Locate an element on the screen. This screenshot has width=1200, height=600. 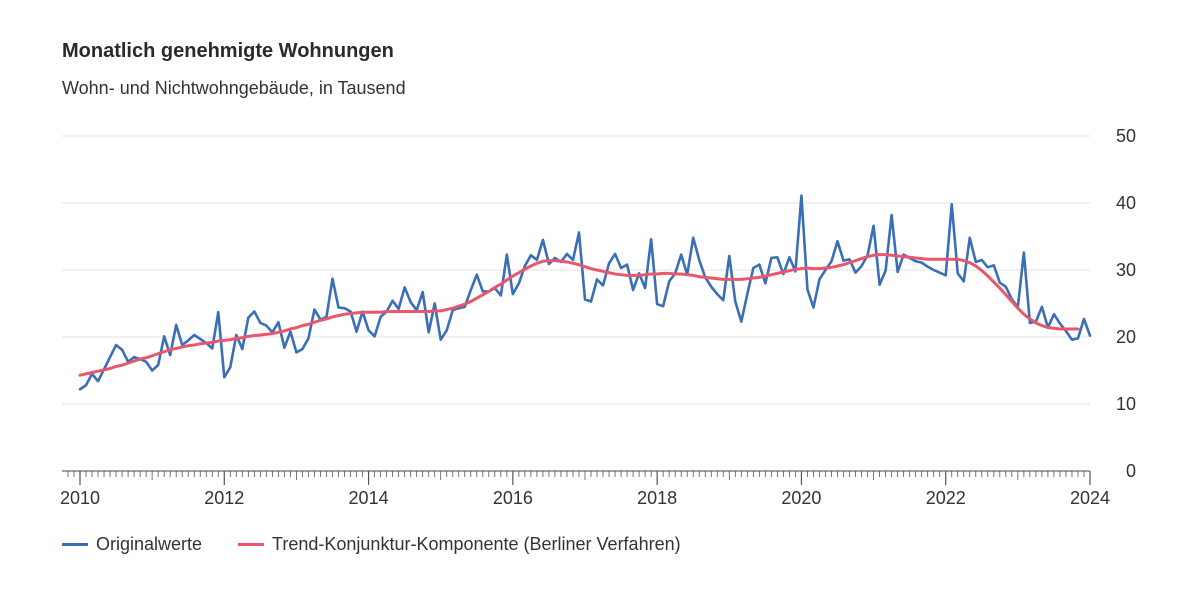
chart-subtitle: Wohn- und Nichtwohngebäude, in Tausend is located at coordinates (234, 88).